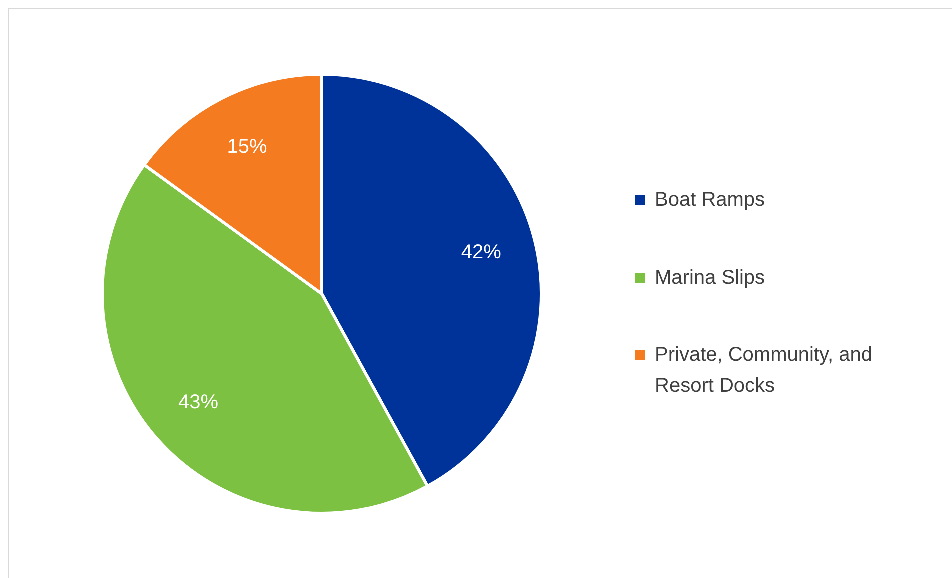 This screenshot has height=578, width=952. I want to click on legend-label: Marina Slips, so click(710, 278).